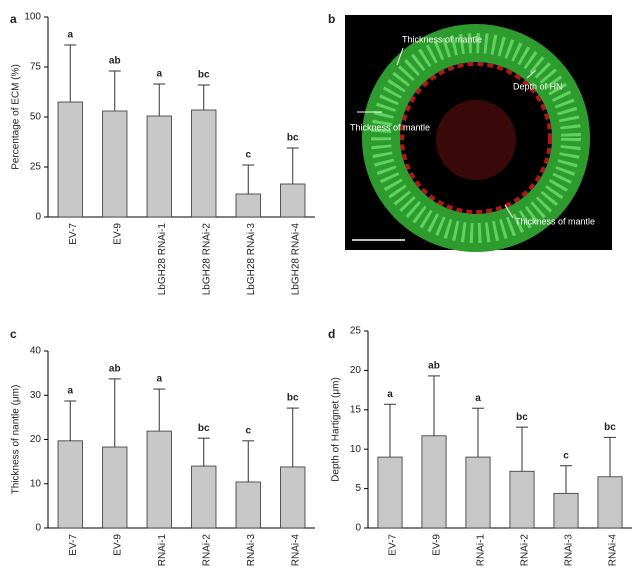 The height and width of the screenshot is (568, 640). I want to click on x-tick-label: LbGH28 RNAi-3, so click(251, 259).